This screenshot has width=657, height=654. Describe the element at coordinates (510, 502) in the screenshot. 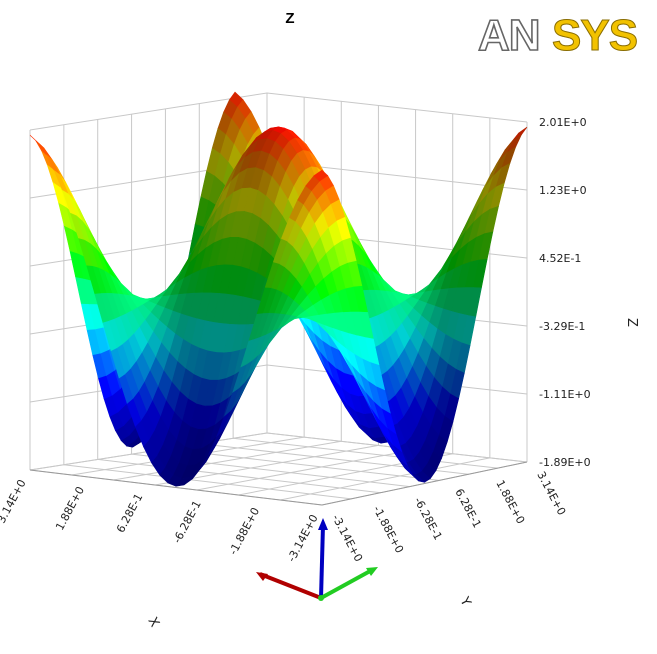

I see `y-tick-label: 1.88E+0` at that location.